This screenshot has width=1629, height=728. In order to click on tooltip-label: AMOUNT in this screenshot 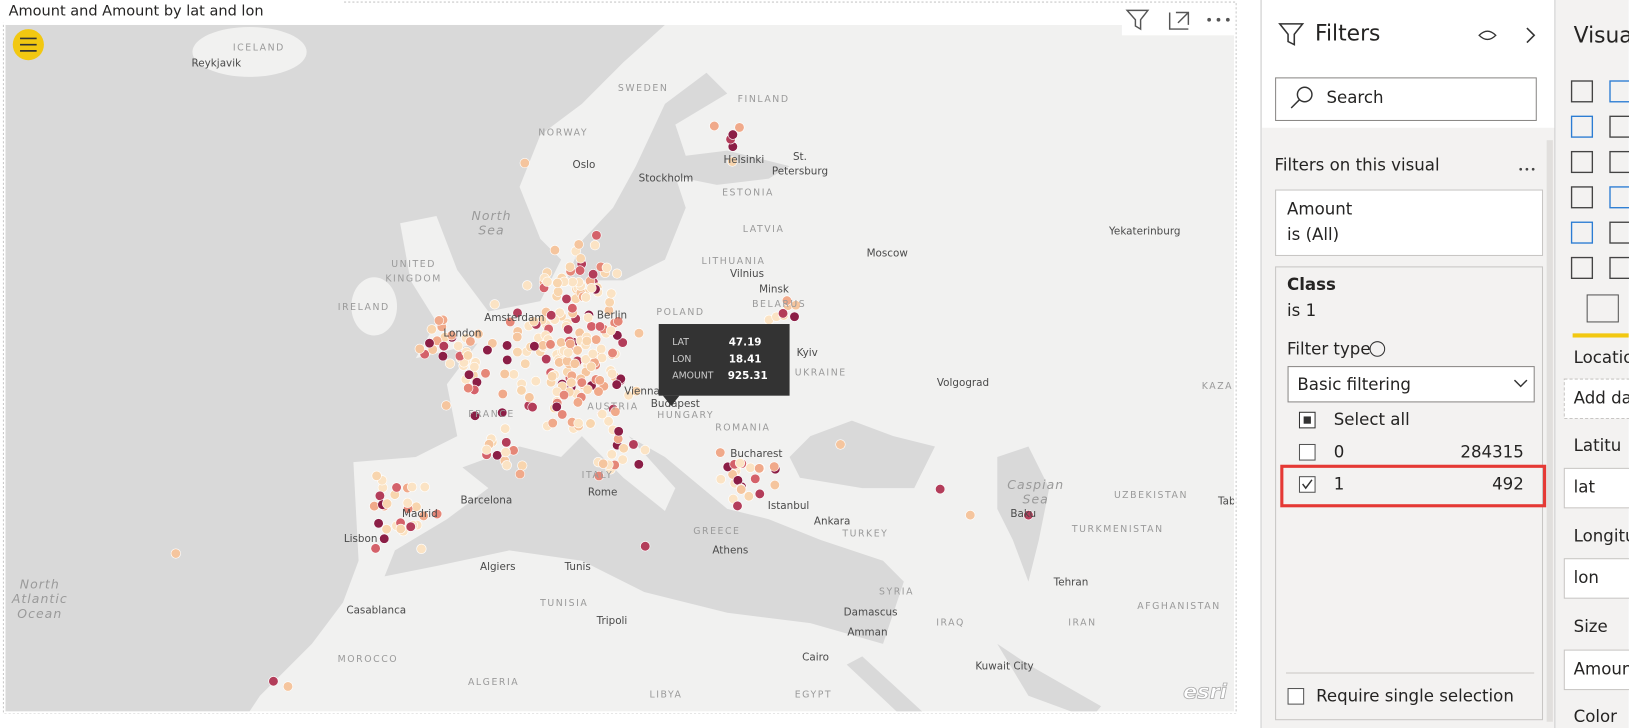, I will do `click(693, 375)`.